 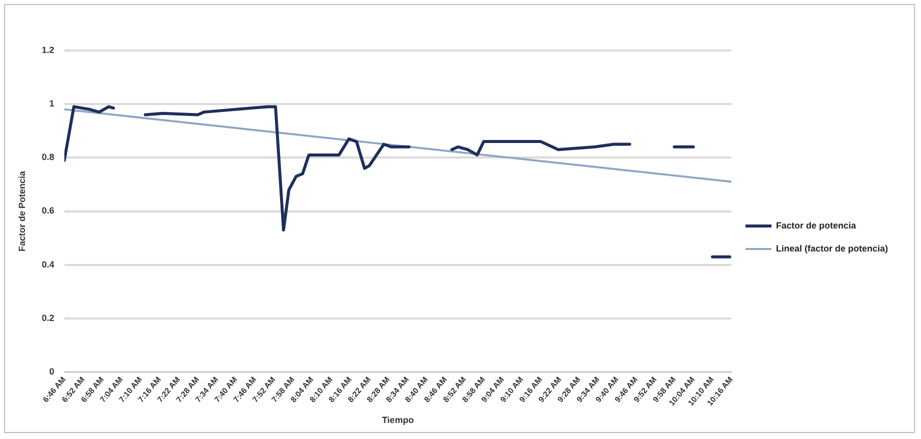 I want to click on y-tick-label: 0, so click(x=51, y=371).